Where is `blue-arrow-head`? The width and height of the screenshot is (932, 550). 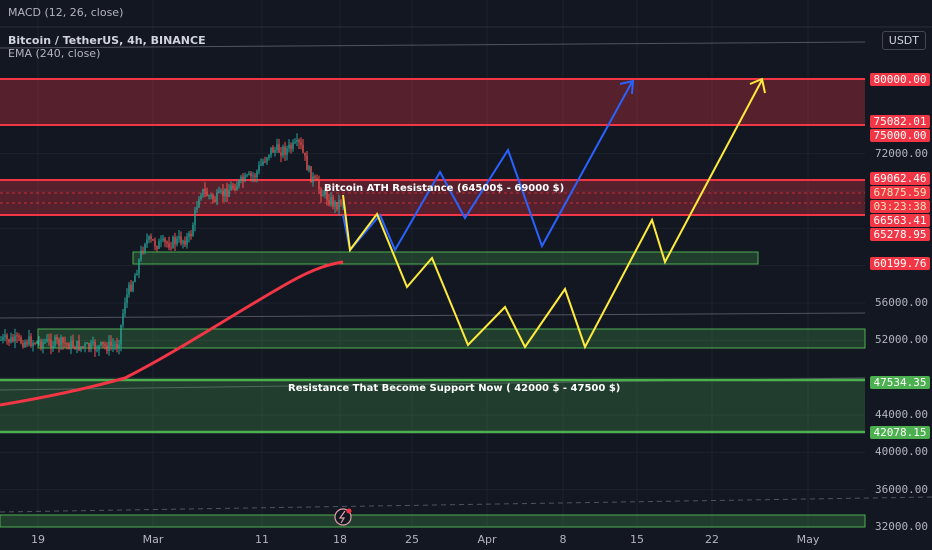
blue-arrow-head is located at coordinates (627, 87).